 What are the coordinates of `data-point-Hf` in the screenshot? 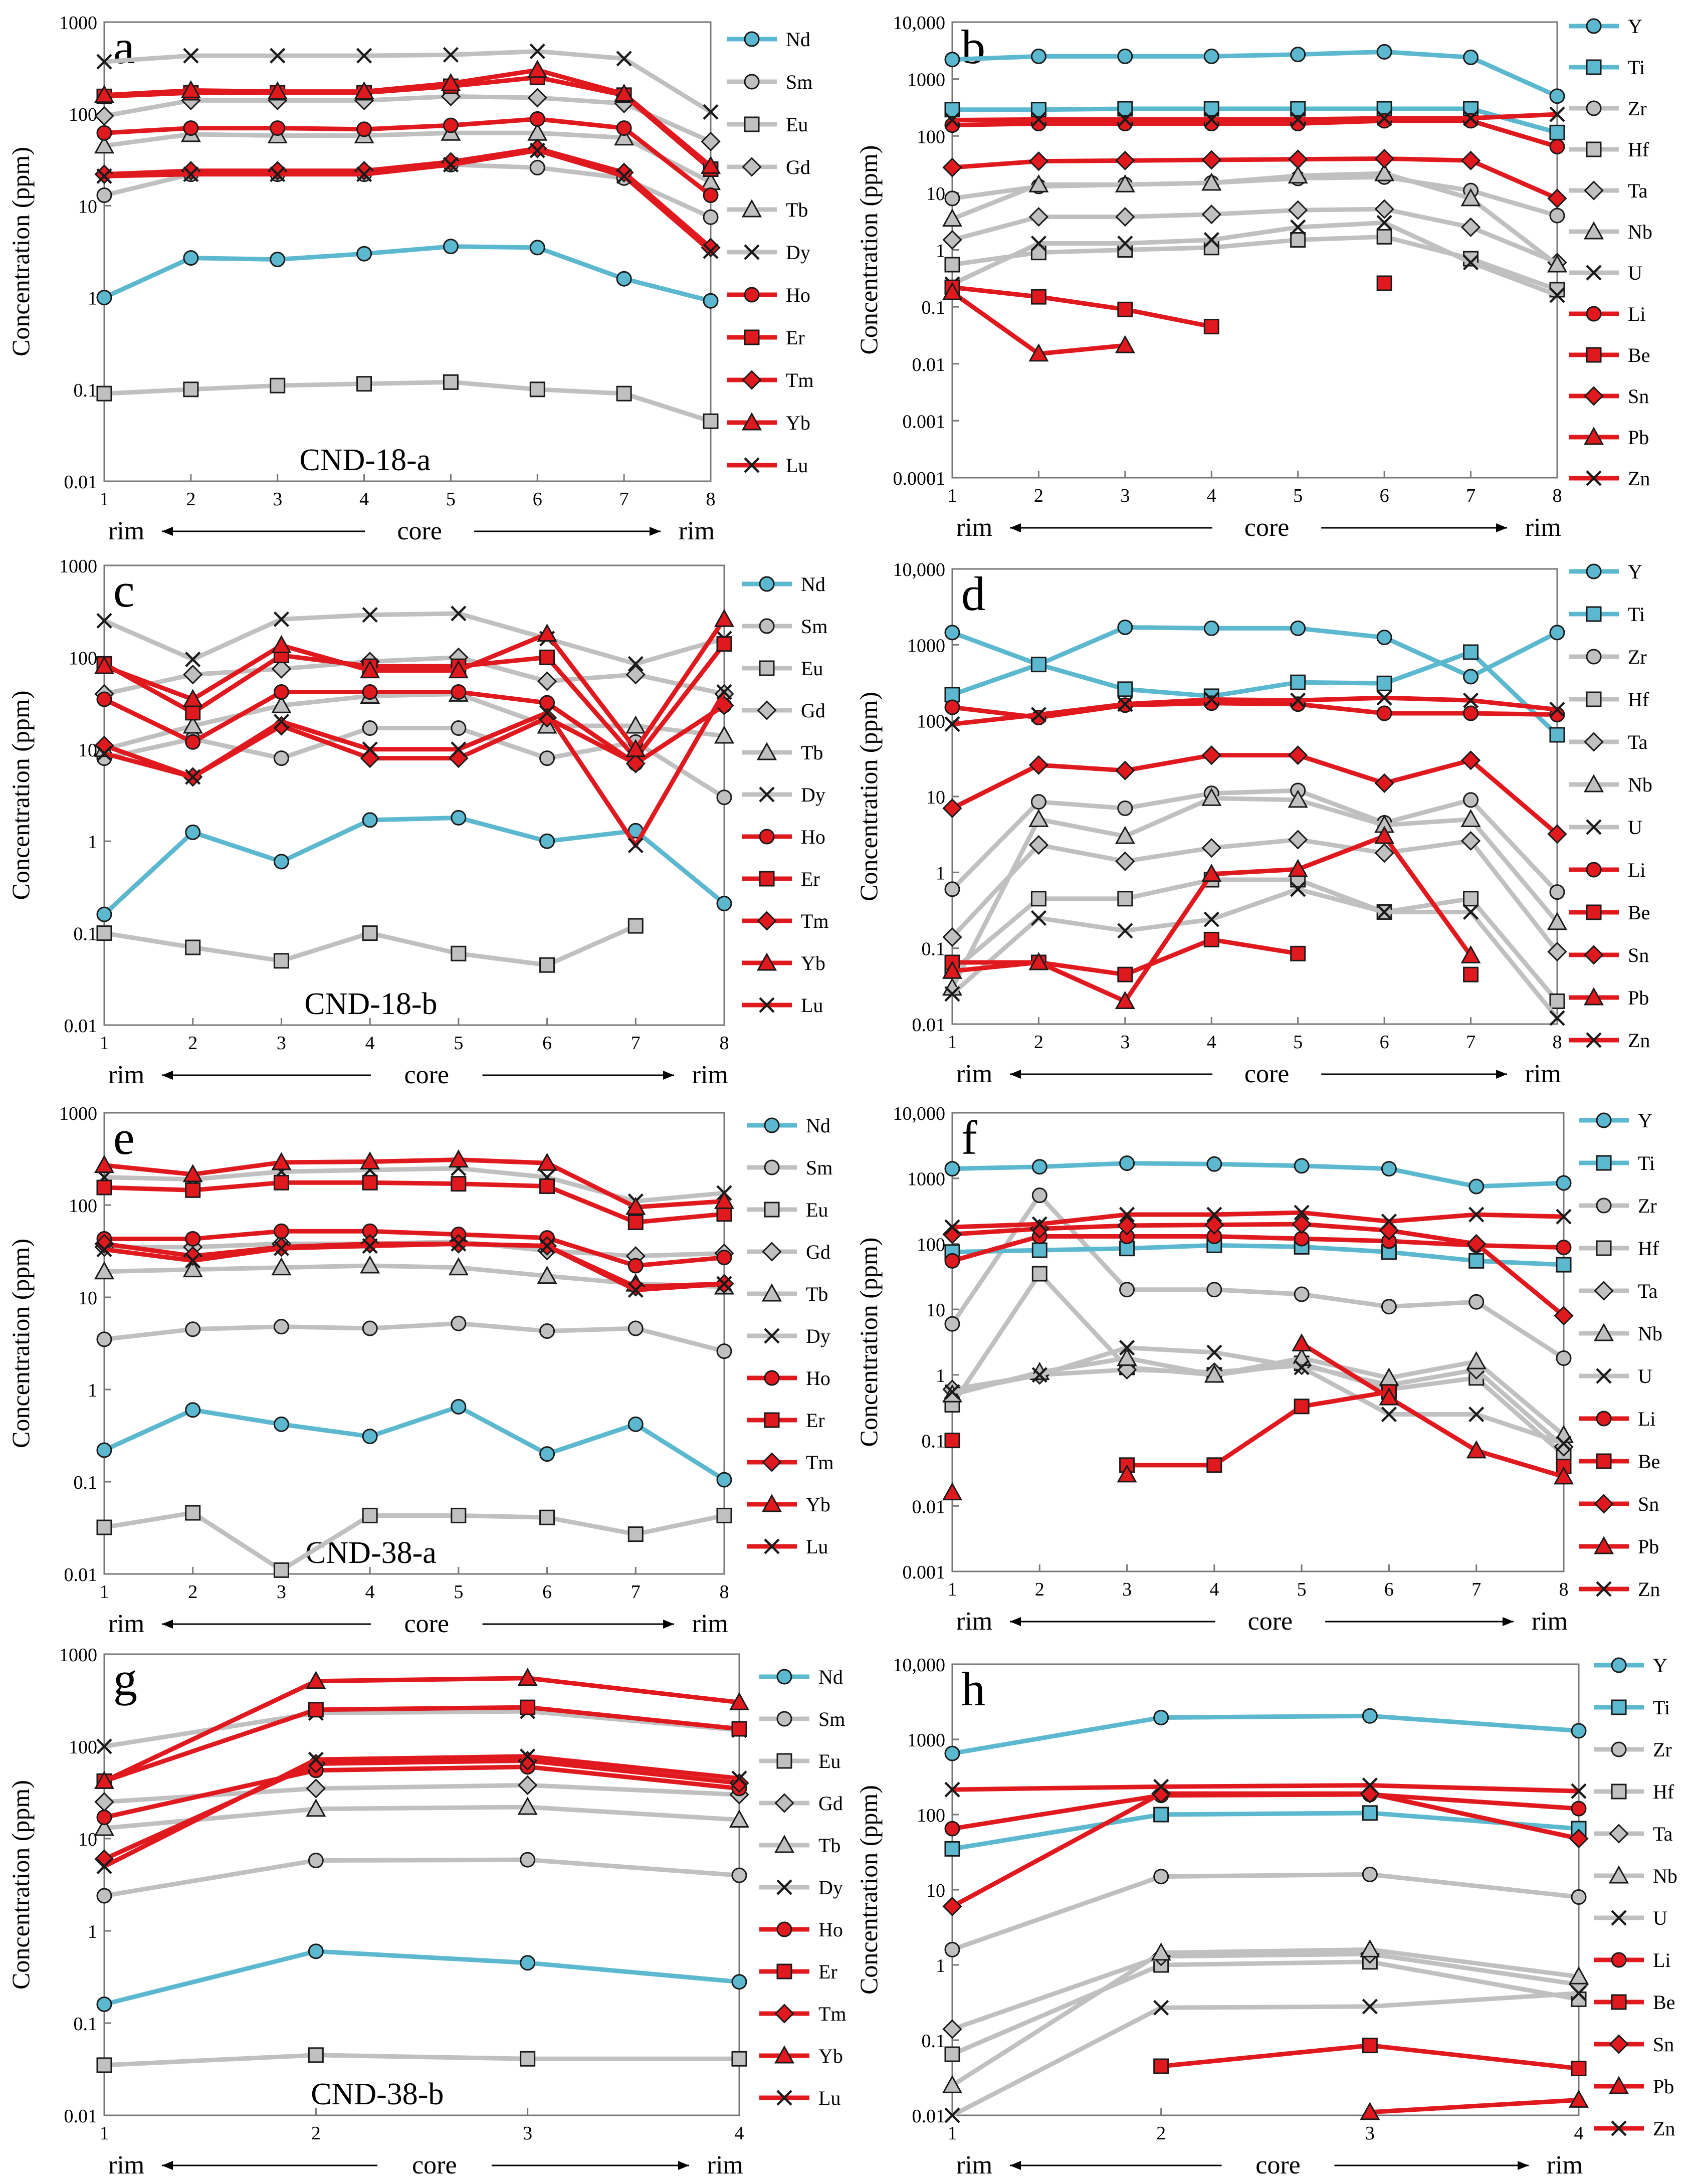 It's located at (1557, 1001).